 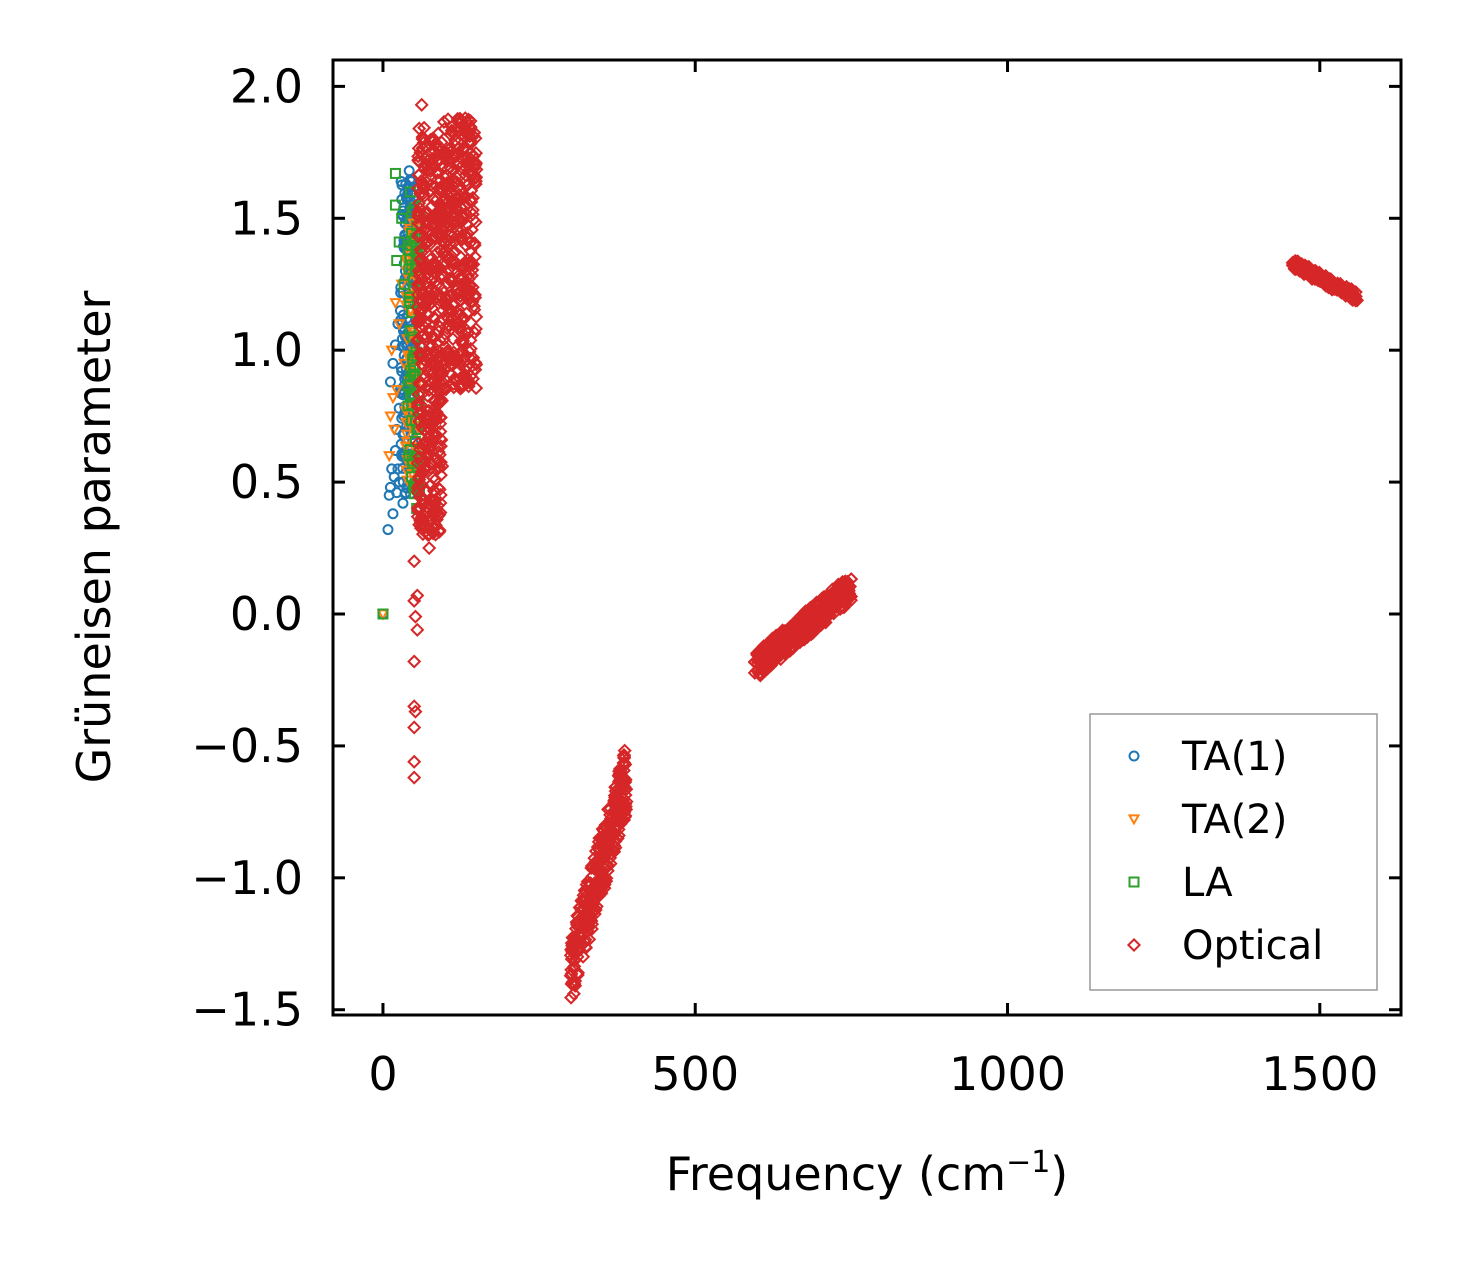 What do you see at coordinates (266, 86) in the screenshot?
I see `y-tick-label: 2.0` at bounding box center [266, 86].